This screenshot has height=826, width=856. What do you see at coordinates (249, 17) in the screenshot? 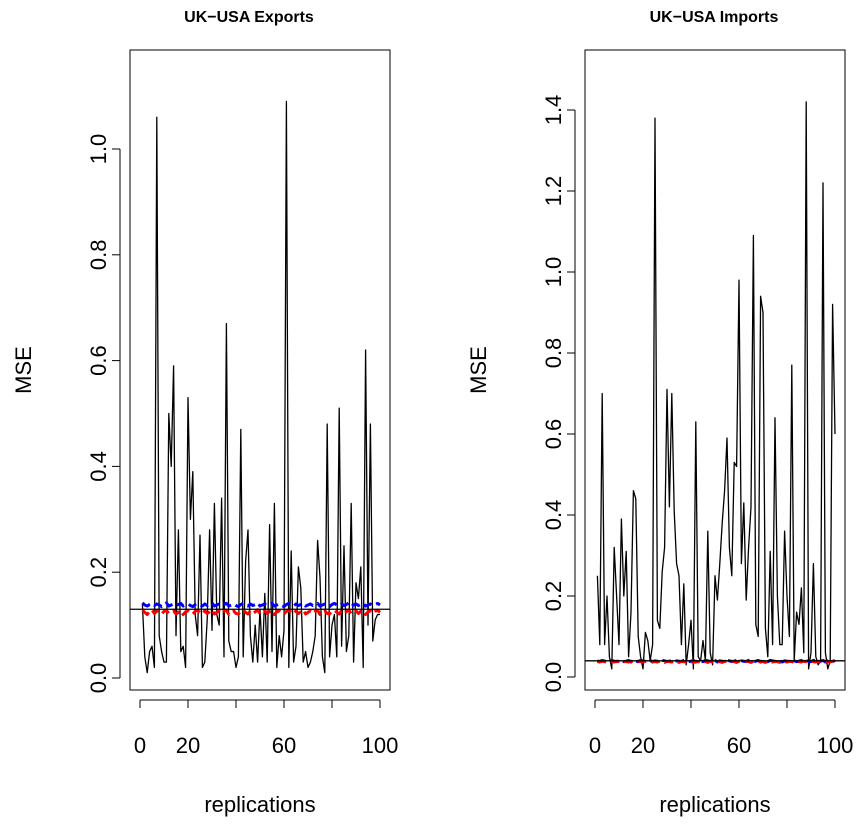
I see `chart-title: UK−USA Exports` at bounding box center [249, 17].